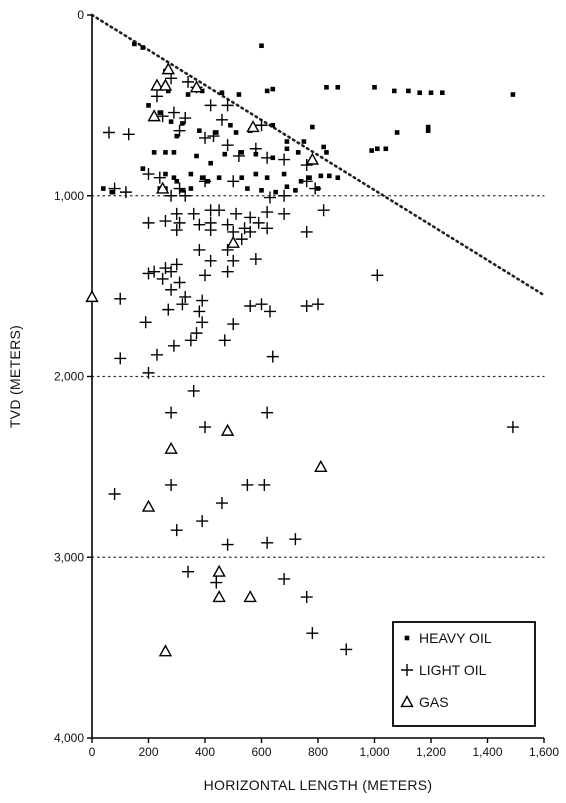 Image resolution: width=566 pixels, height=803 pixels. What do you see at coordinates (261, 752) in the screenshot?
I see `x-tick-label: 600` at bounding box center [261, 752].